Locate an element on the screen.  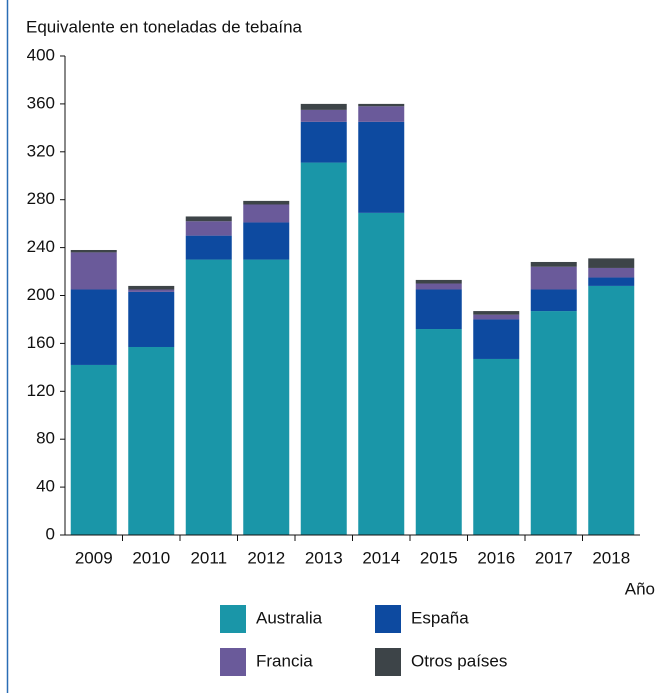
y-tick-label: 280 is located at coordinates (41, 198).